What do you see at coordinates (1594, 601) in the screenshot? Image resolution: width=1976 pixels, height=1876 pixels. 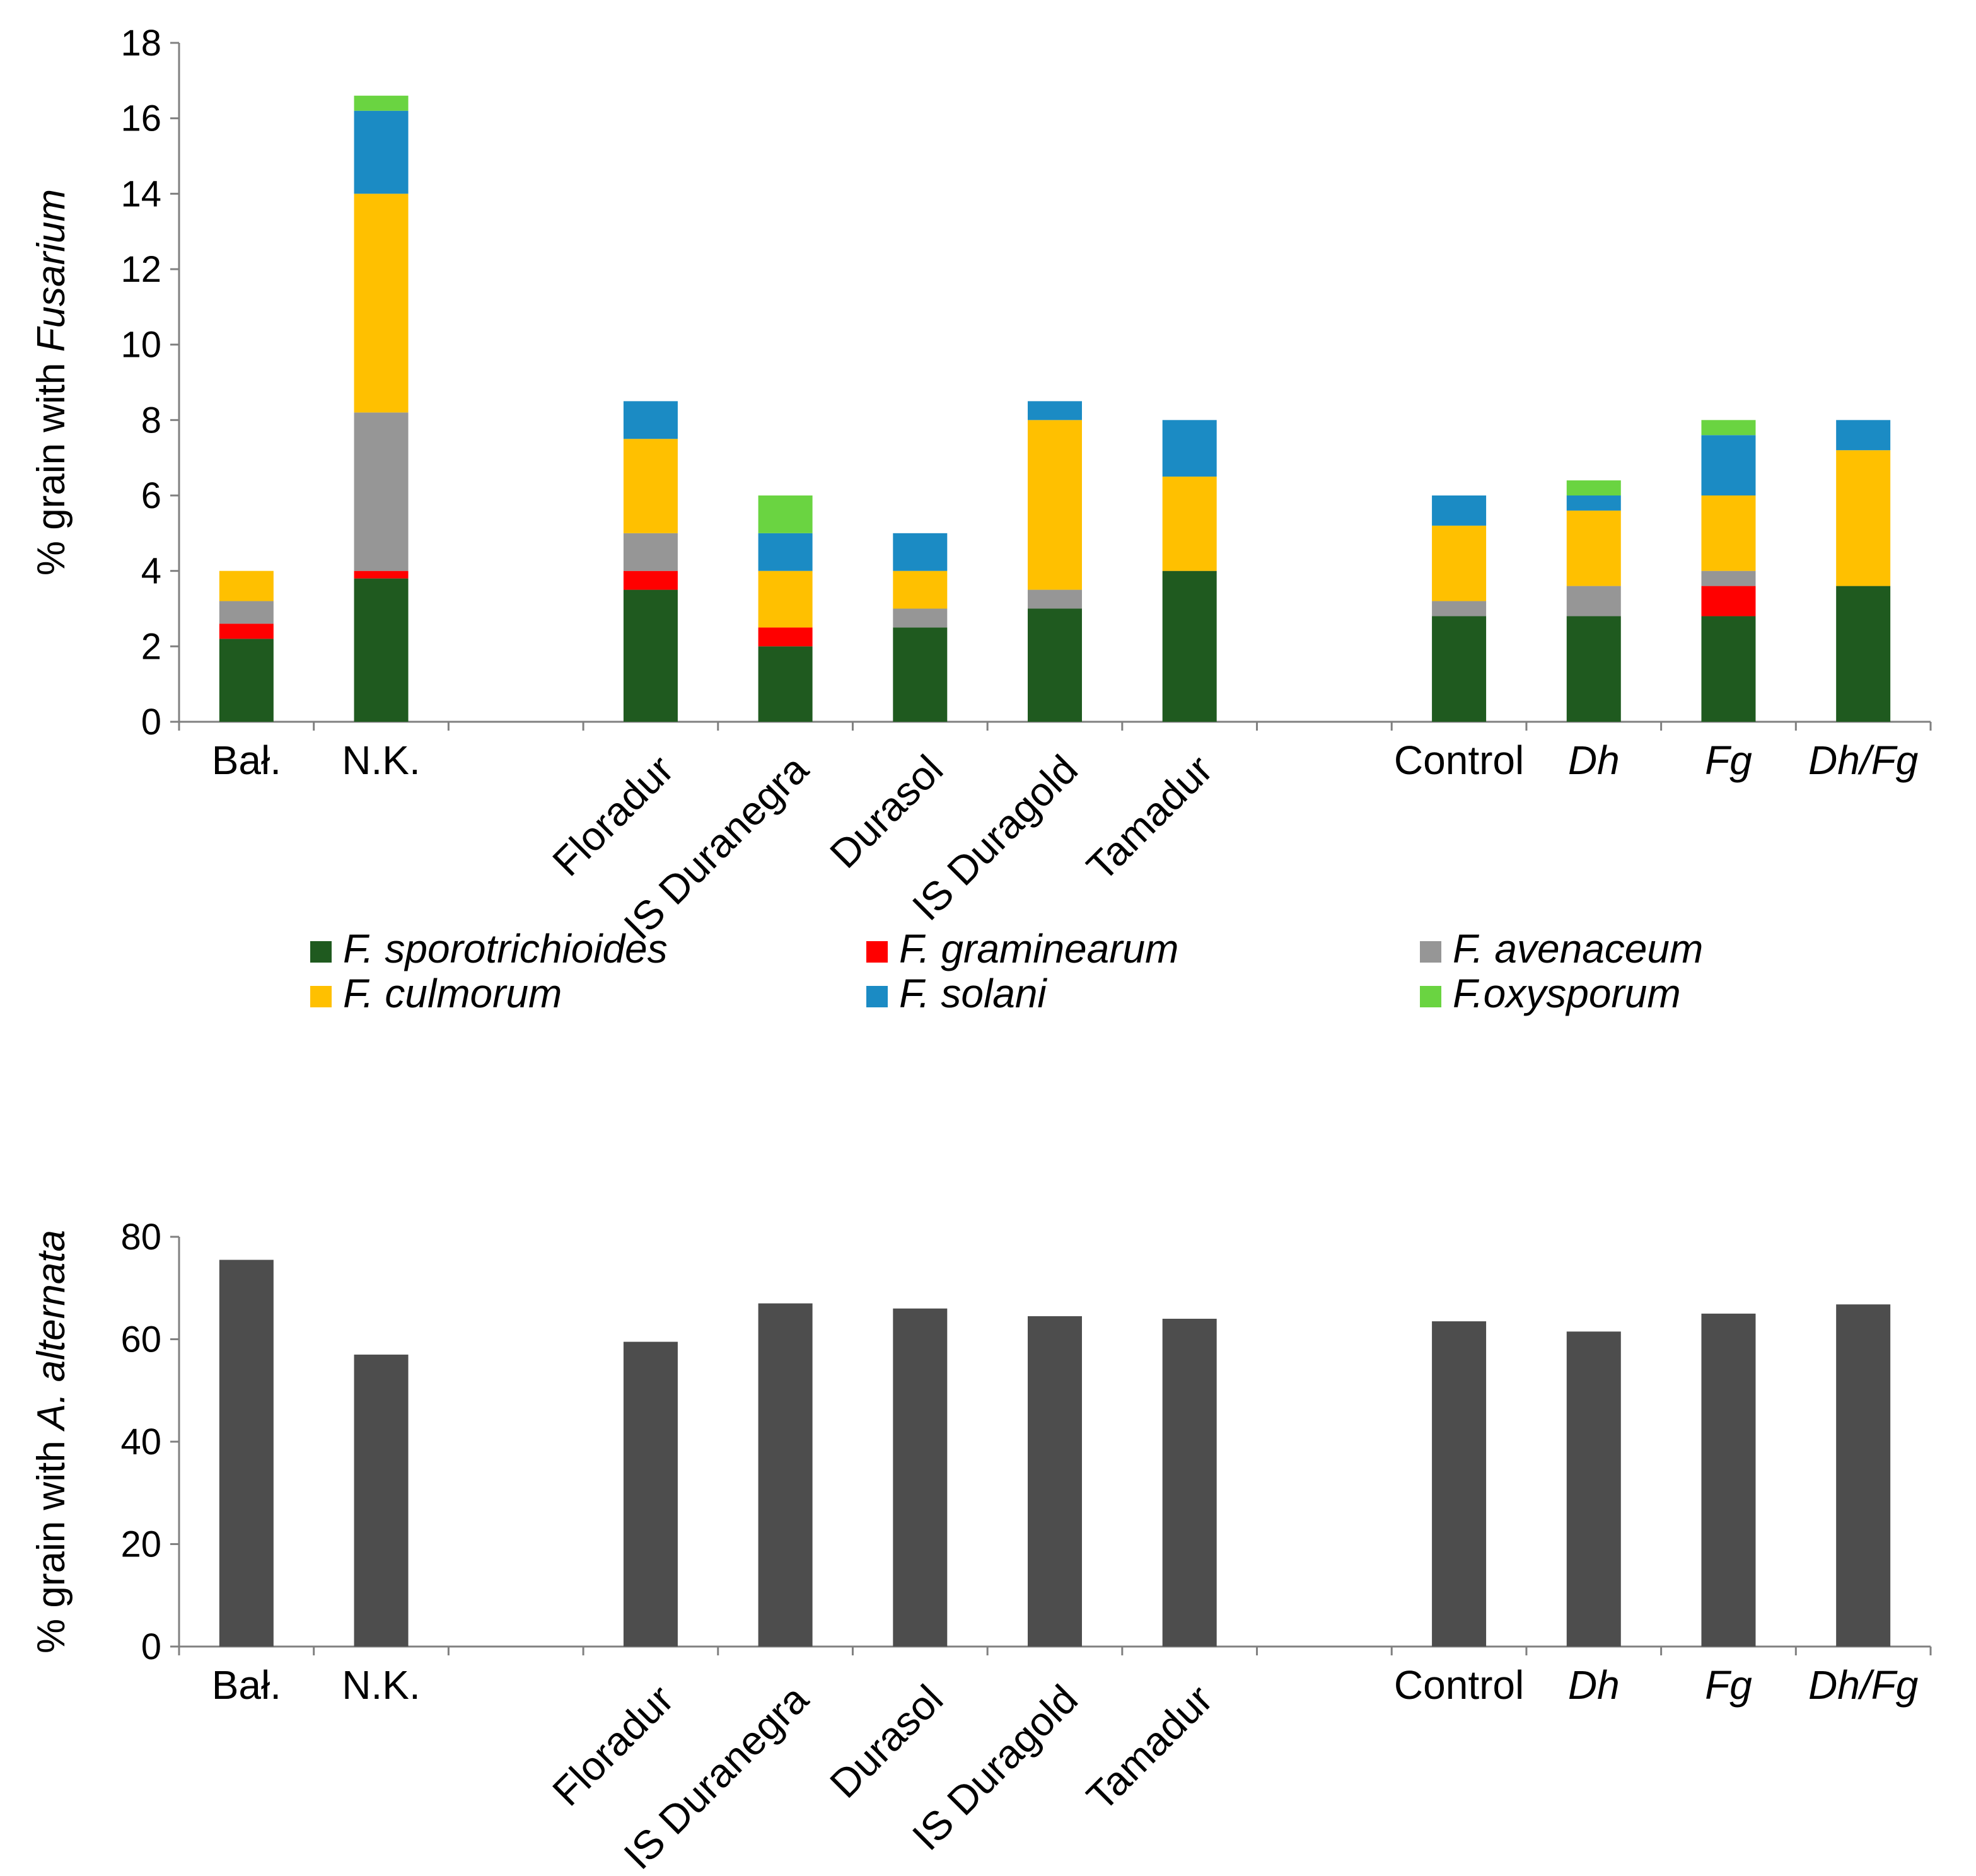 I see `bar-f-avenaceum-dh` at bounding box center [1594, 601].